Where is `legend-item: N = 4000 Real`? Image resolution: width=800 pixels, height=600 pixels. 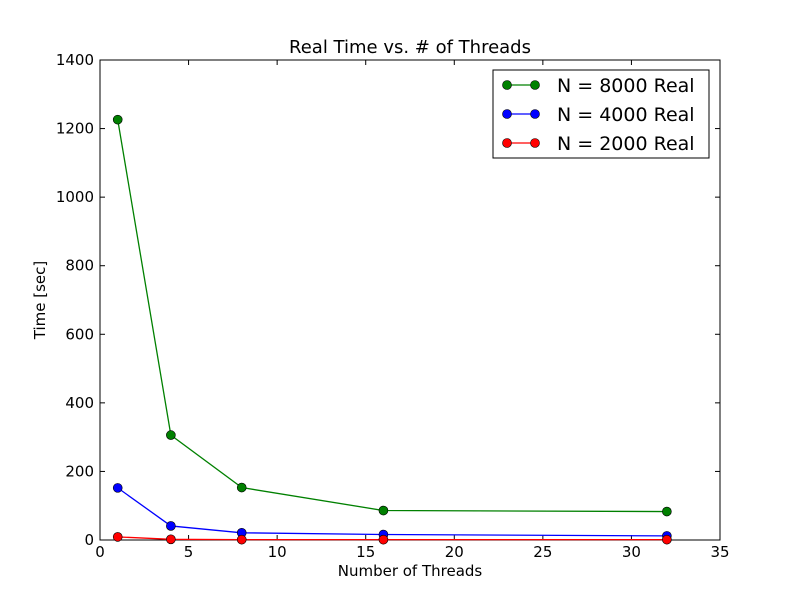
legend-item: N = 4000 Real is located at coordinates (598, 115).